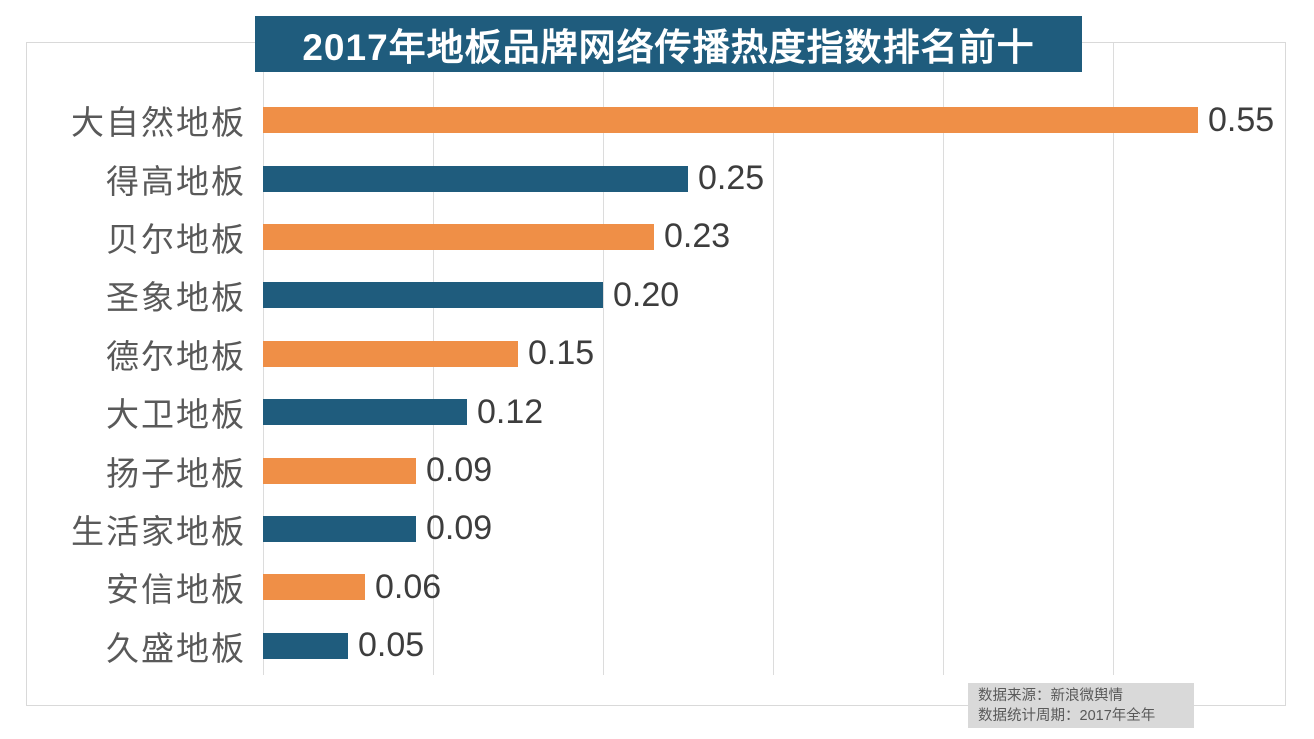  Describe the element at coordinates (176, 415) in the screenshot. I see `category-label: 大卫地板` at that location.